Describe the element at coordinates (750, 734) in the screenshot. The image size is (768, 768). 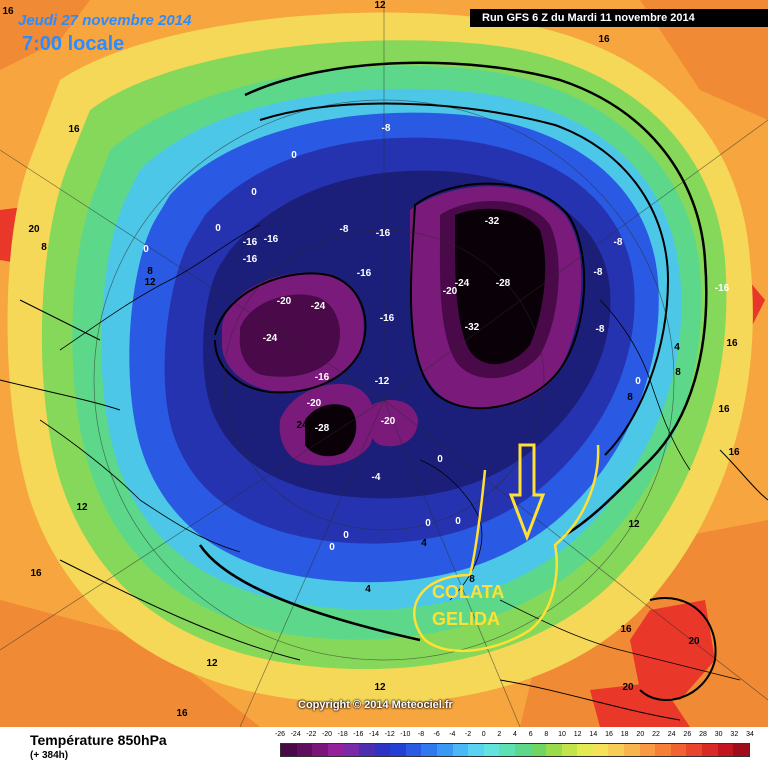
I see `legend-tick: 34` at that location.